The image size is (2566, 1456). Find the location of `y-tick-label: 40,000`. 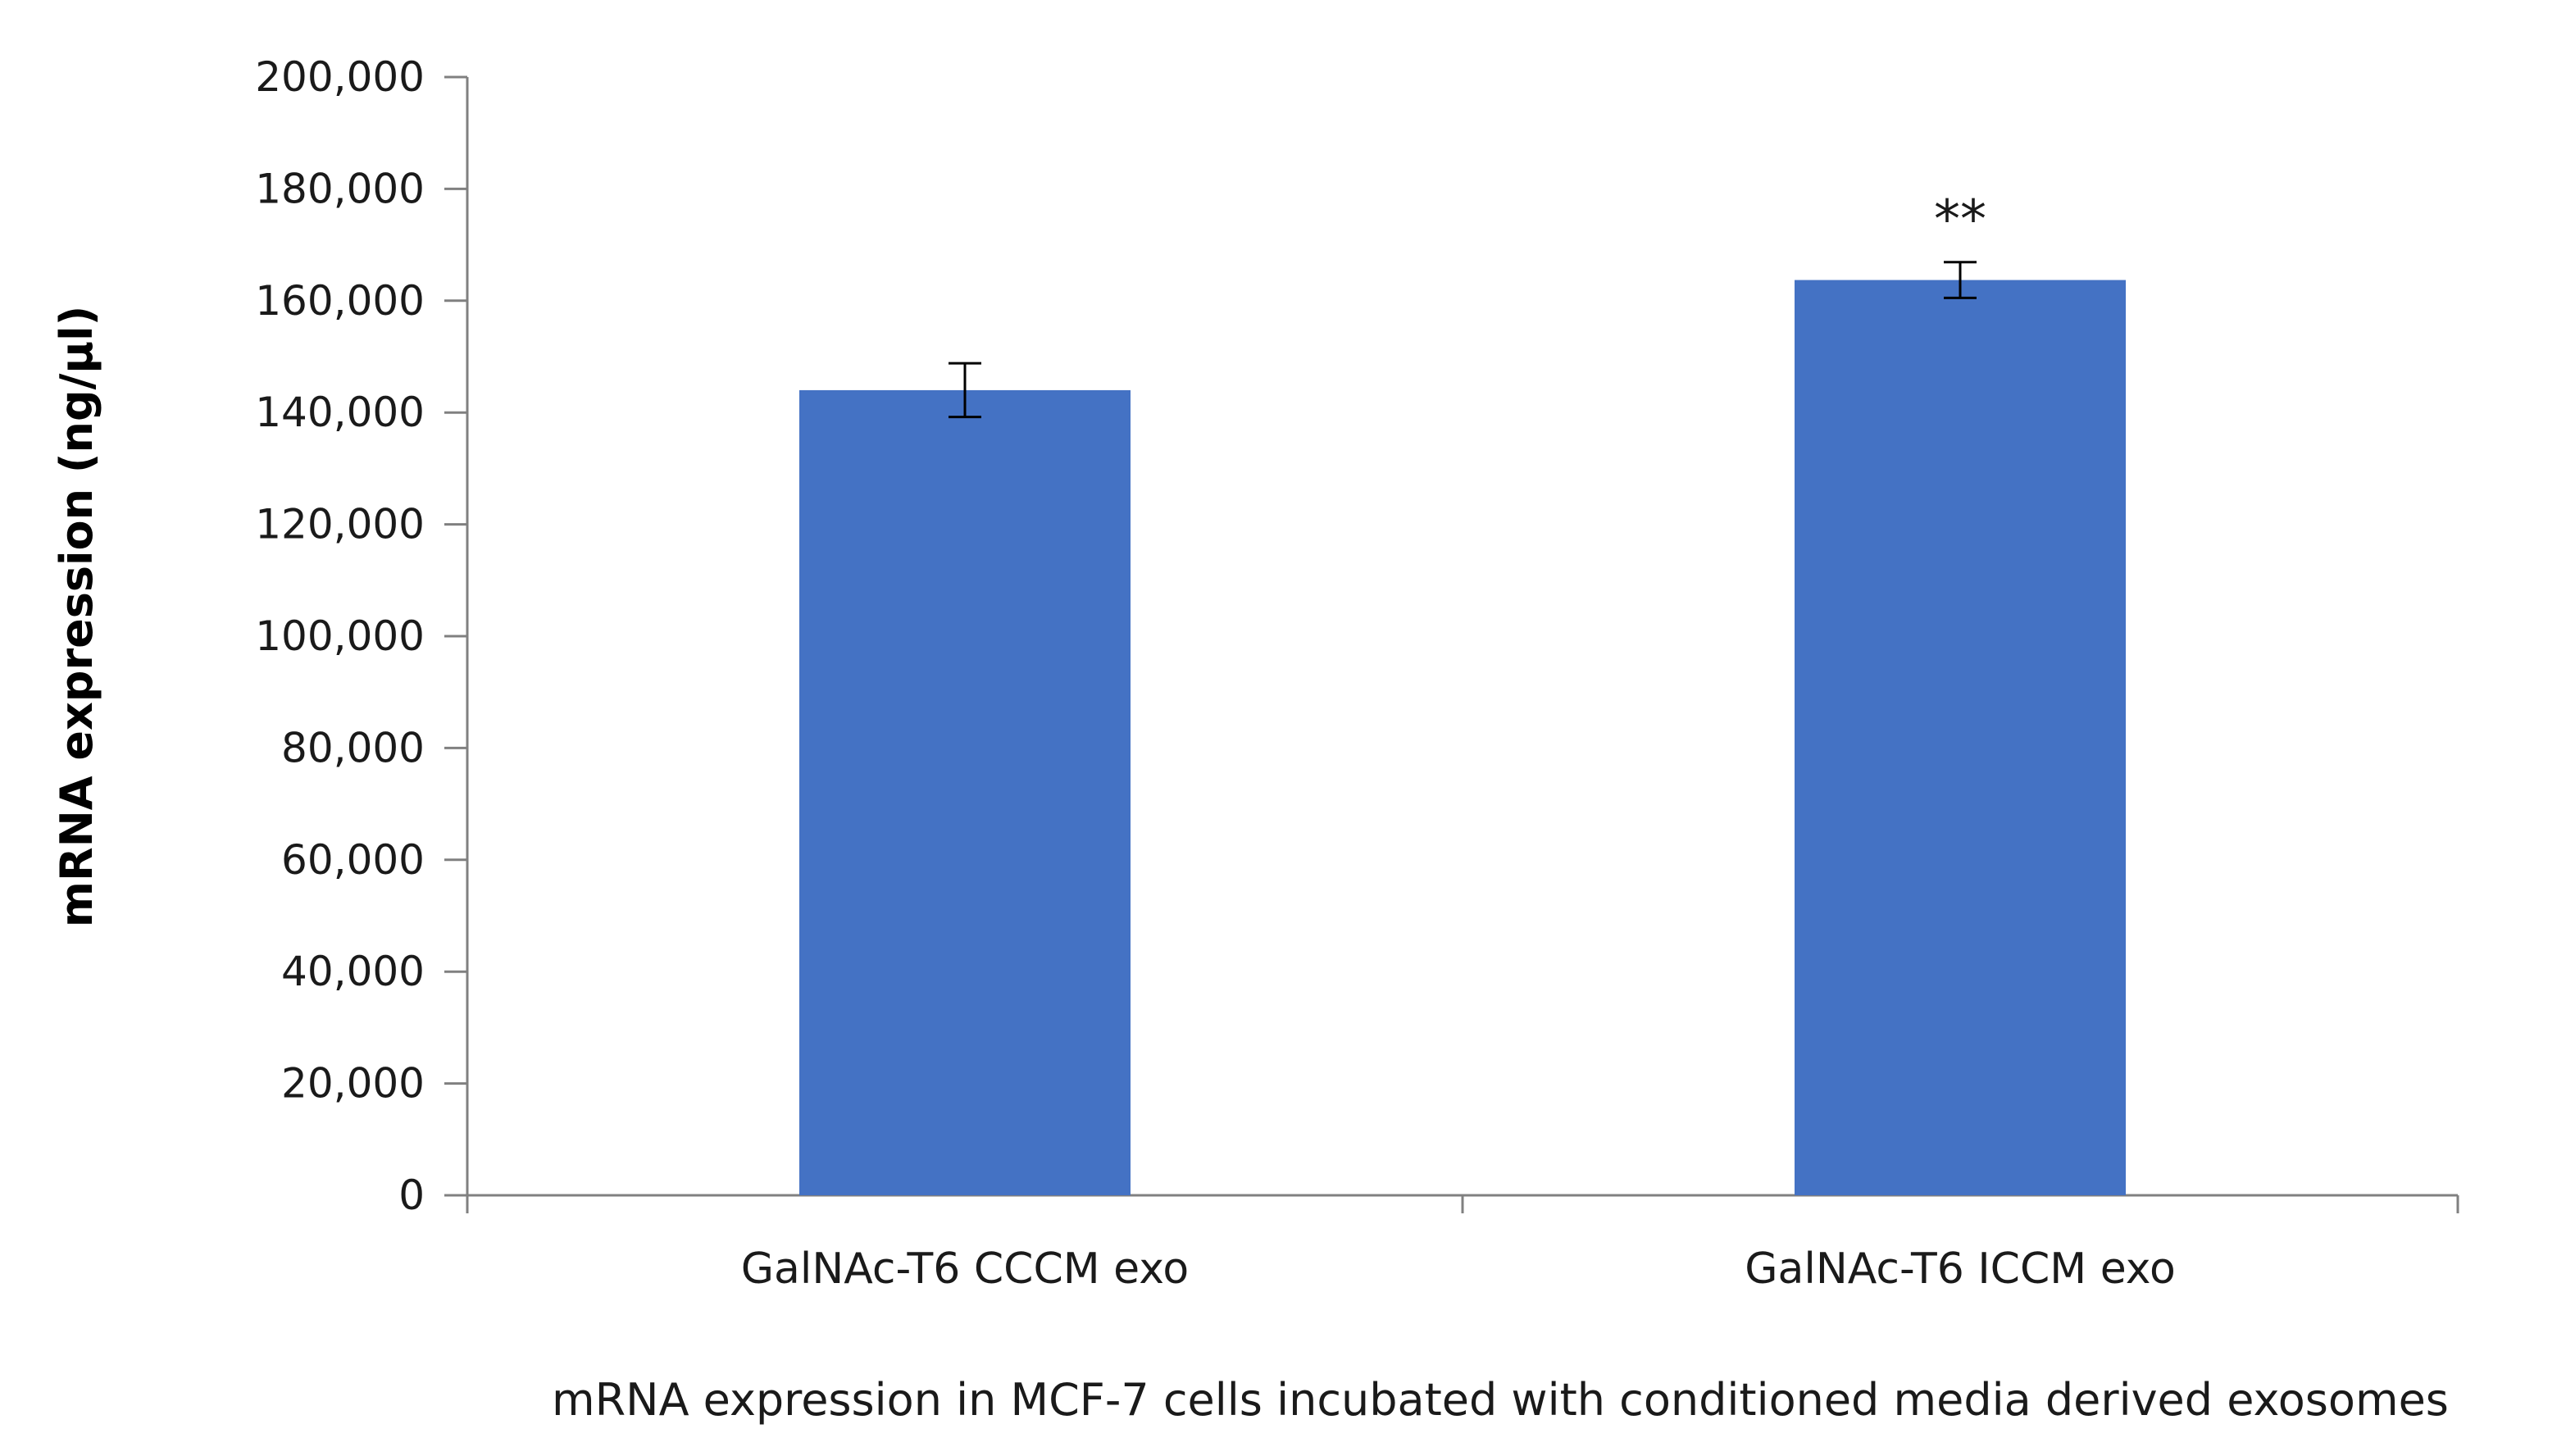

y-tick-label: 40,000 is located at coordinates (353, 972).